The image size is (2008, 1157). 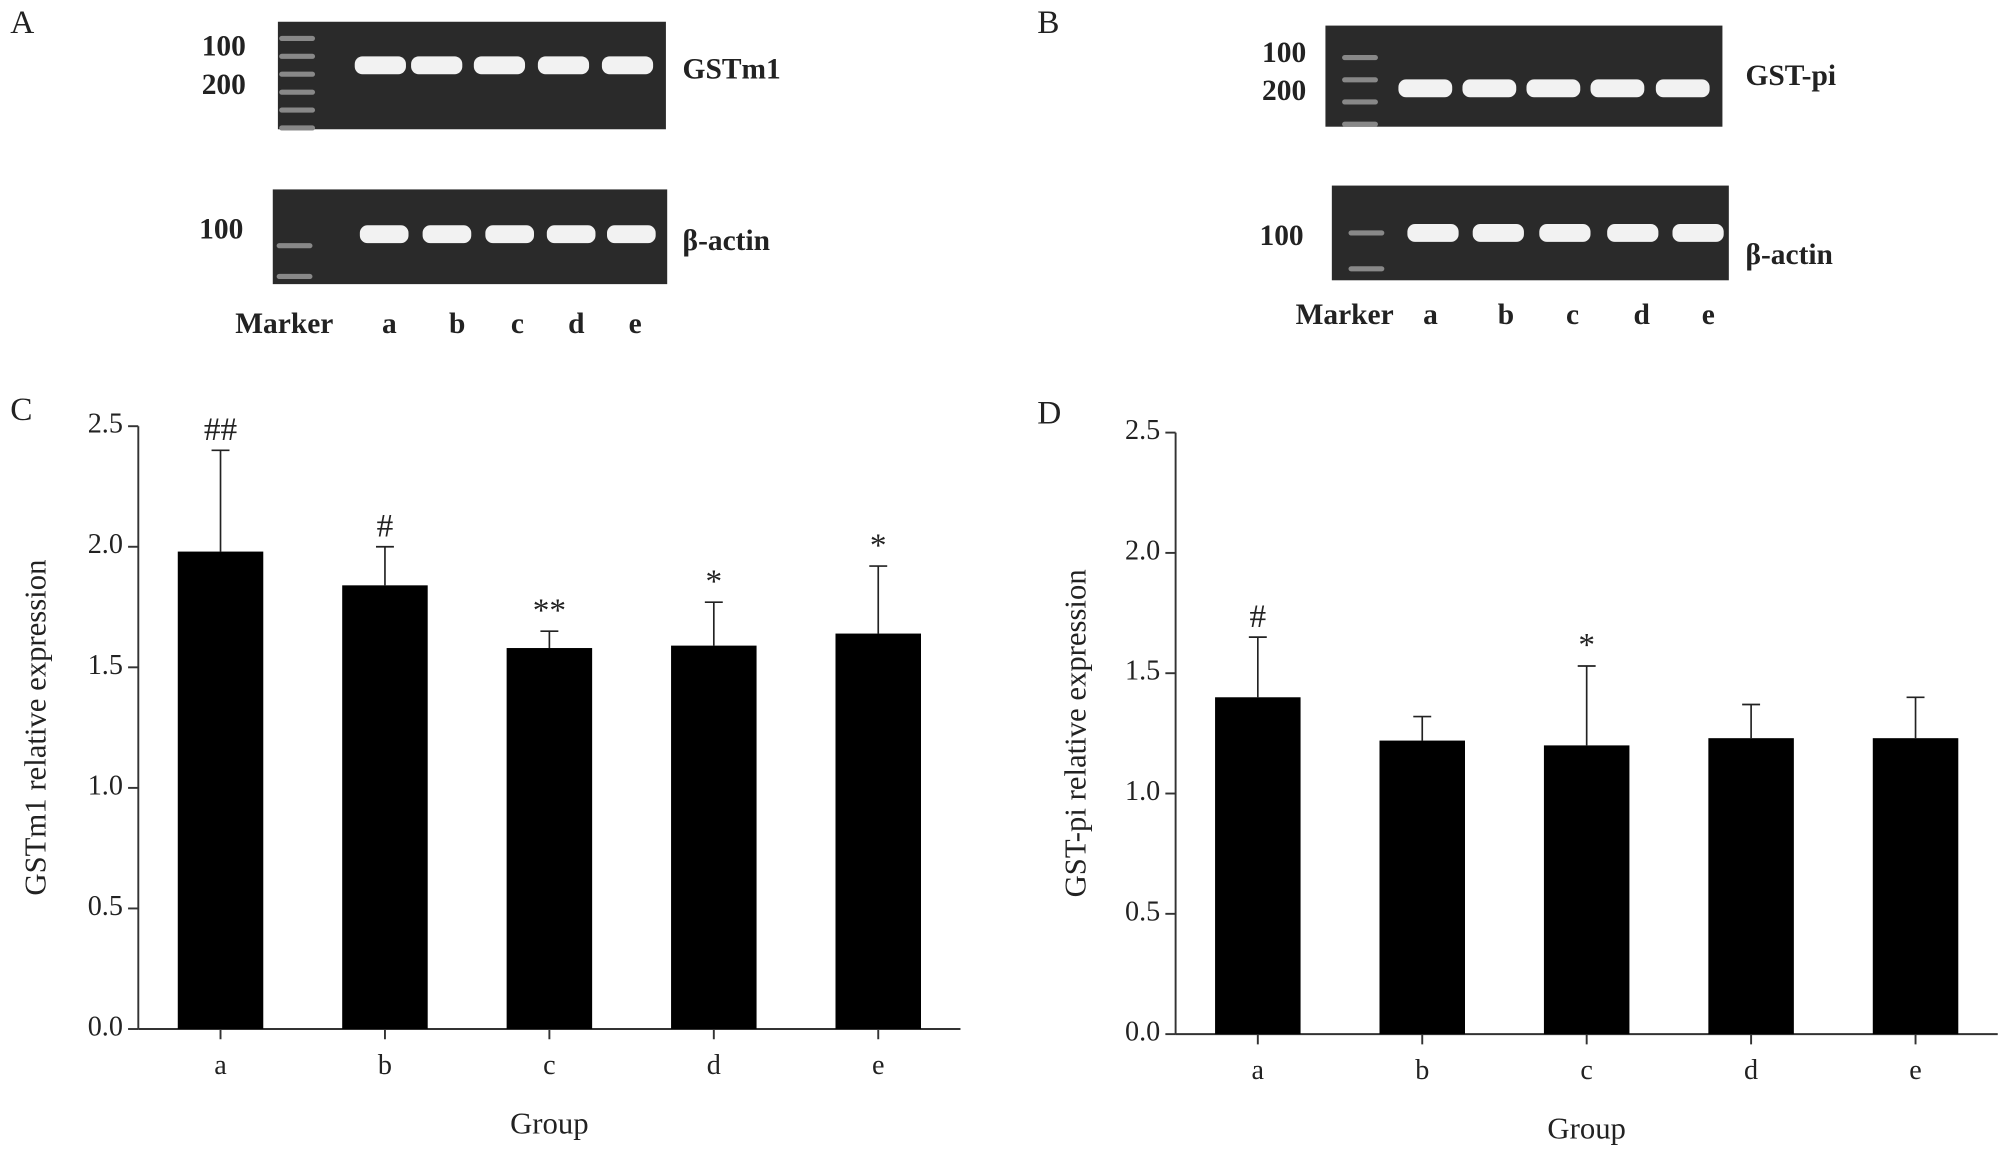 What do you see at coordinates (1142, 430) in the screenshot?
I see `y-tick-label: 2.5` at bounding box center [1142, 430].